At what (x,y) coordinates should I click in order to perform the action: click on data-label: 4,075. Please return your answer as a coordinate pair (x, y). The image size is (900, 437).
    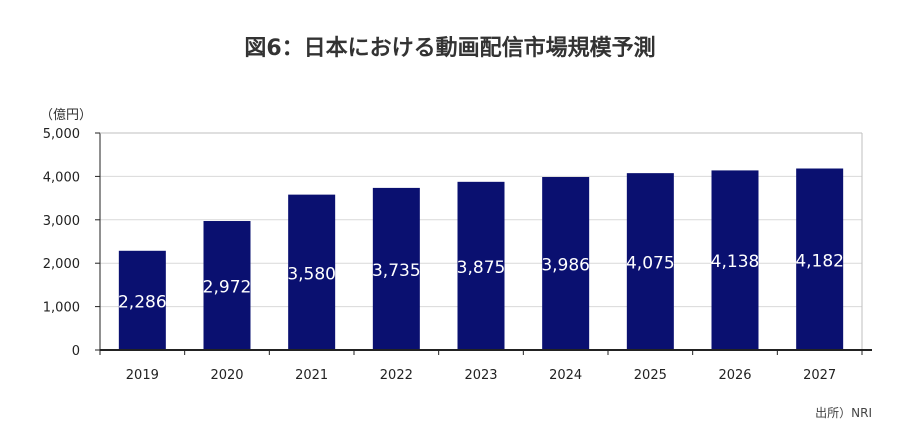
    Looking at the image, I should click on (650, 264).